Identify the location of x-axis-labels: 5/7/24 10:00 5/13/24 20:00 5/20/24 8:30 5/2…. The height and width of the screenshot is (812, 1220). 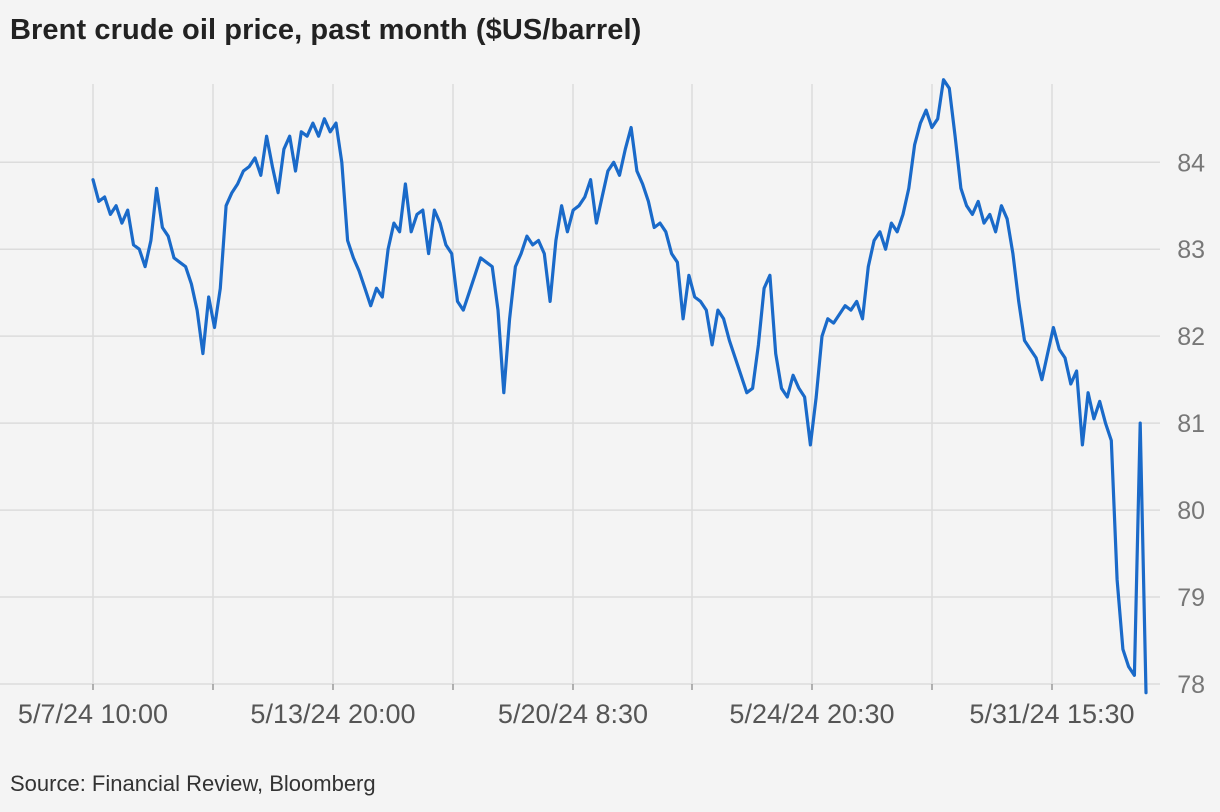
(576, 714).